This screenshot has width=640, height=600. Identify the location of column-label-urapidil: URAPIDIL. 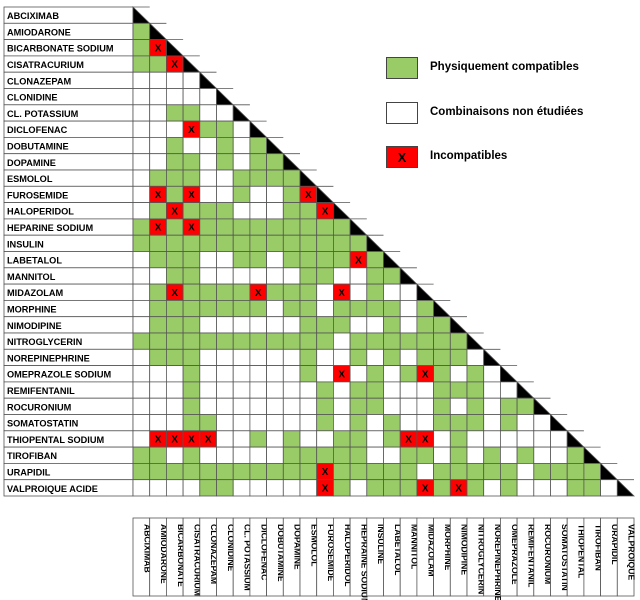
(615, 544).